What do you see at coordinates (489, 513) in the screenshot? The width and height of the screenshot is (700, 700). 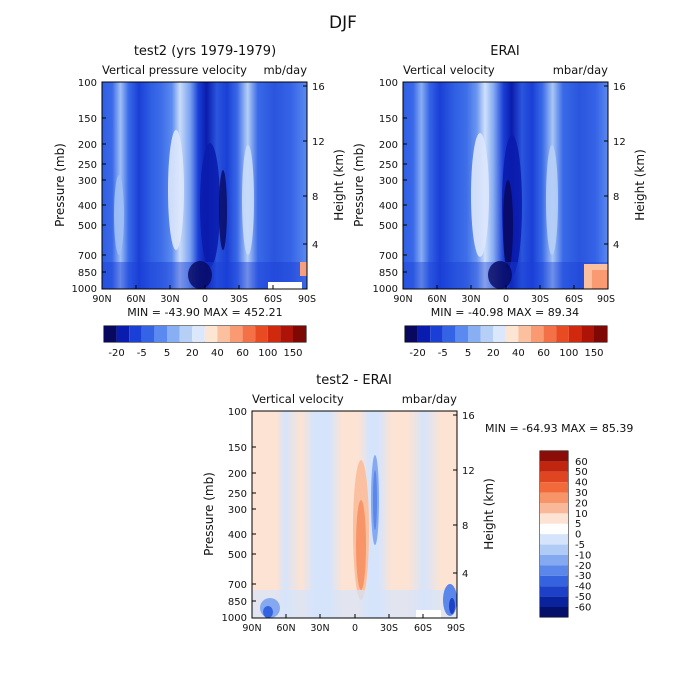 I see `y-axis-right-label: Height (km)` at bounding box center [489, 513].